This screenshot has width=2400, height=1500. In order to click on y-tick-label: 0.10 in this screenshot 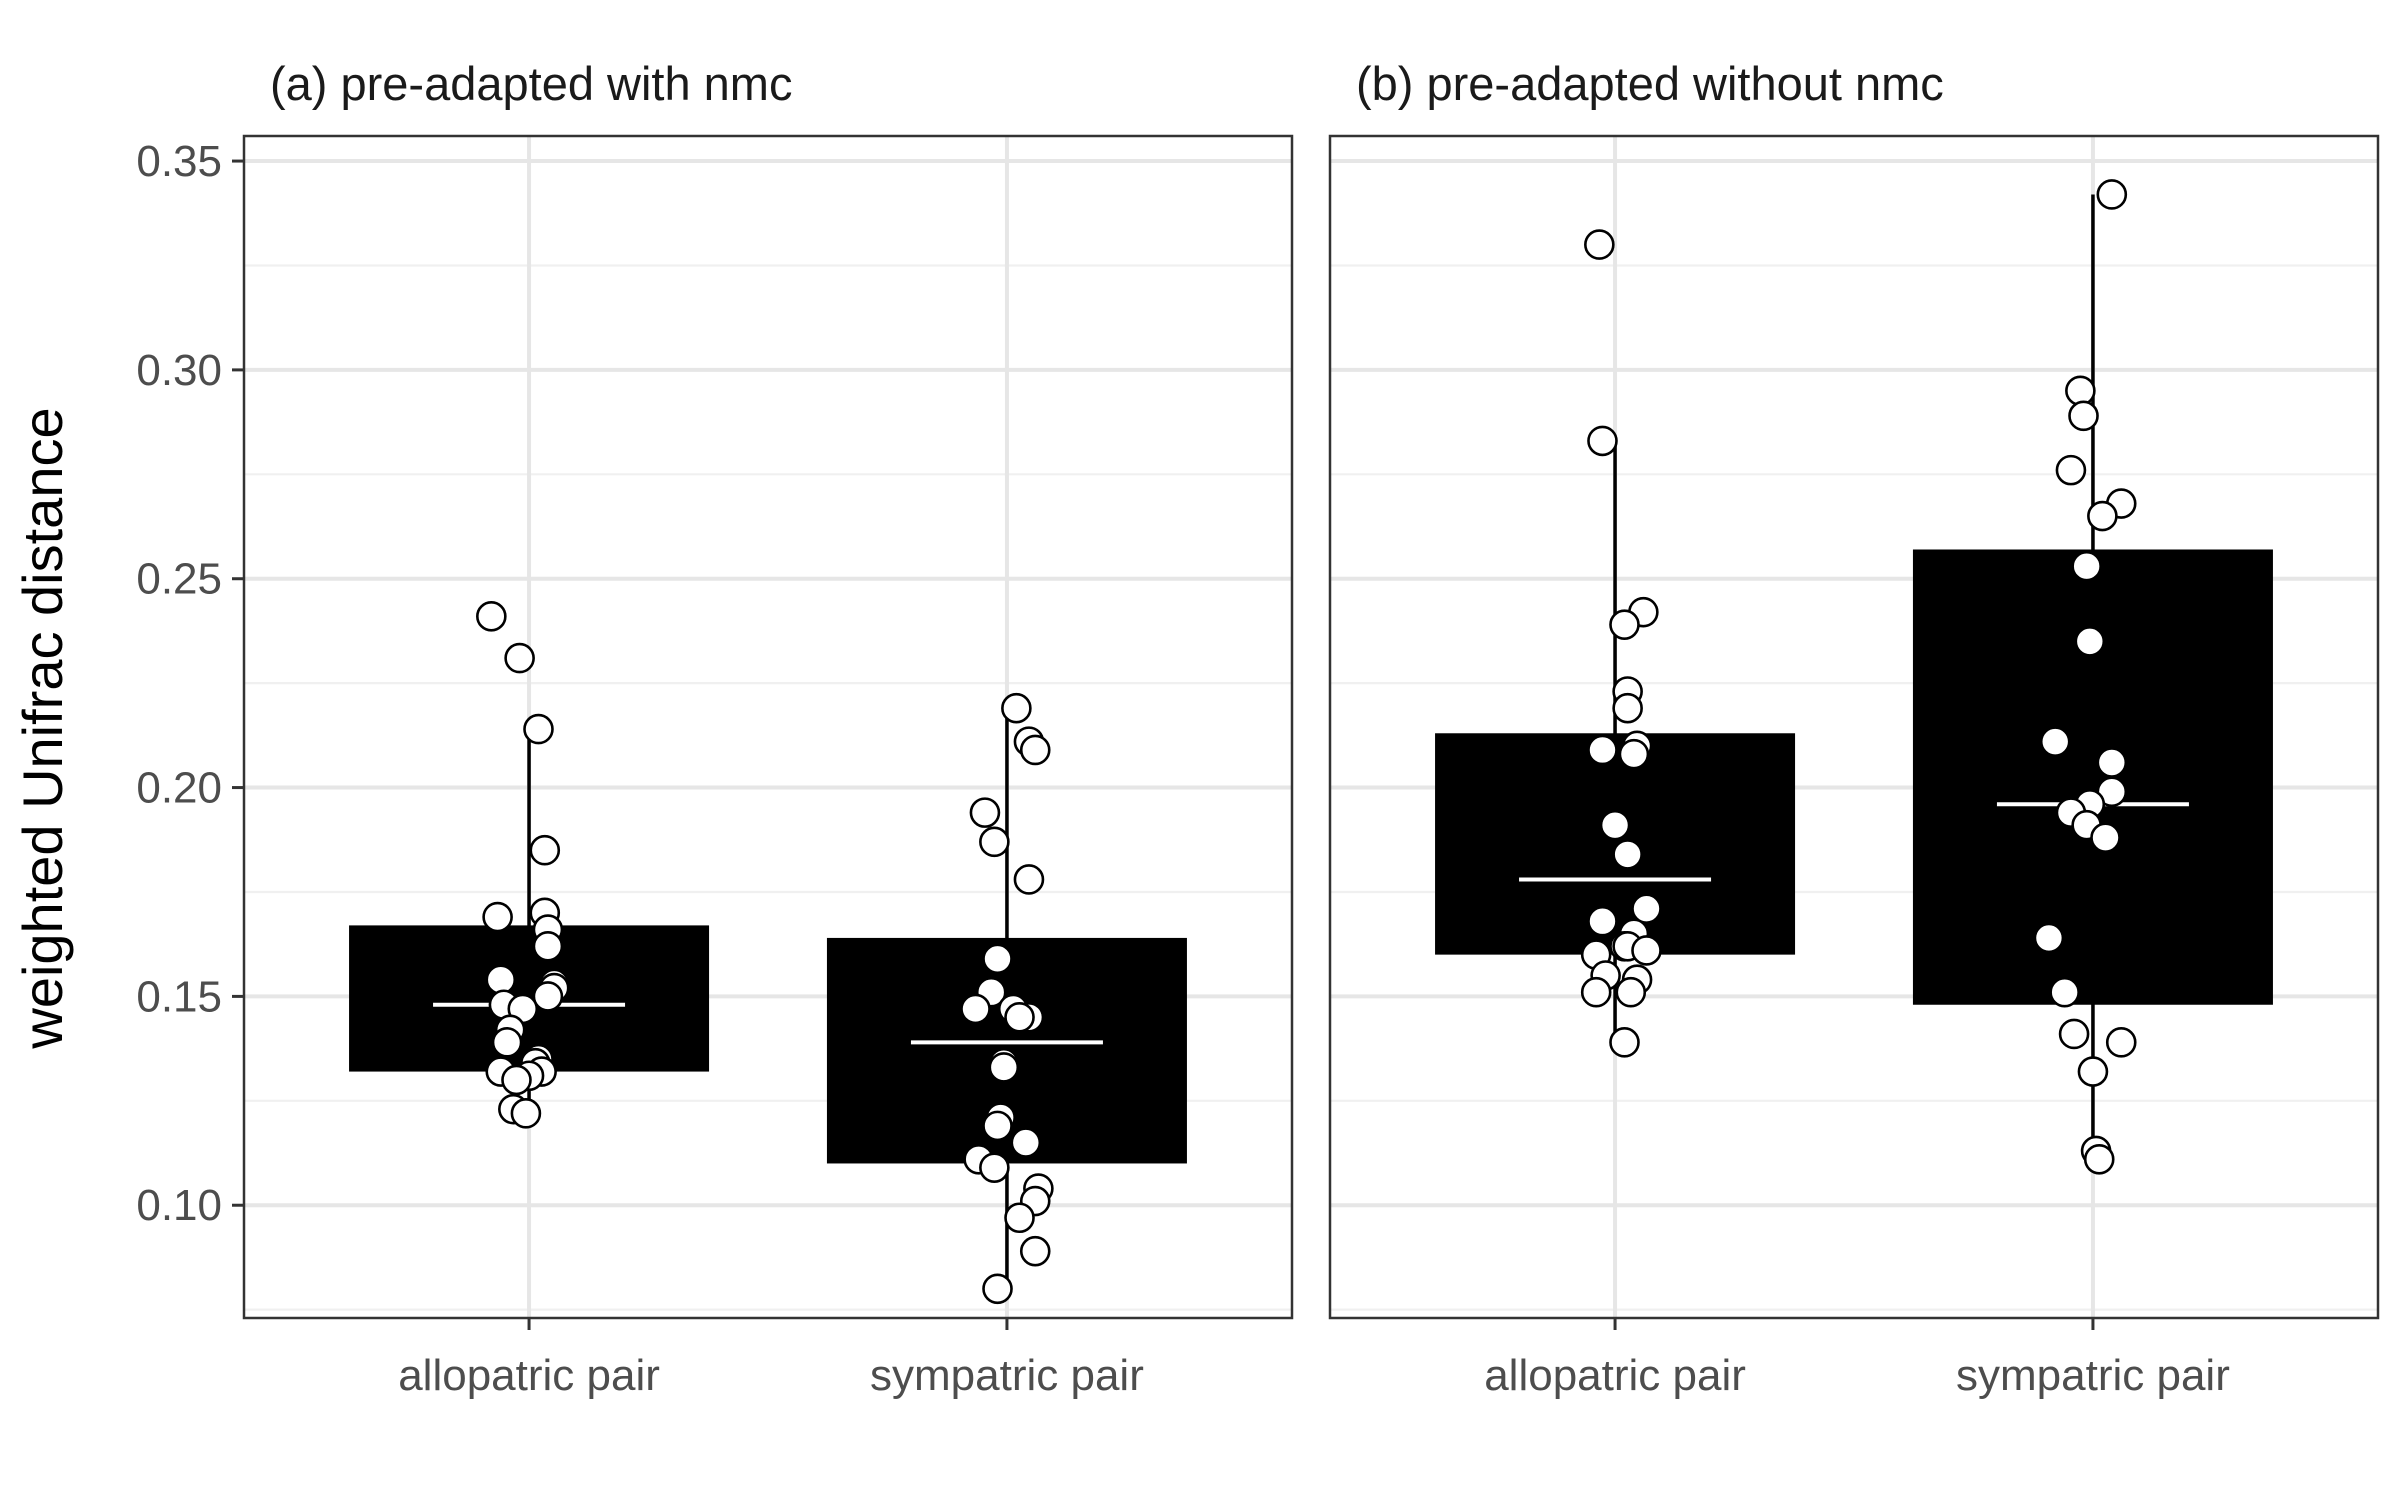, I will do `click(179, 1205)`.